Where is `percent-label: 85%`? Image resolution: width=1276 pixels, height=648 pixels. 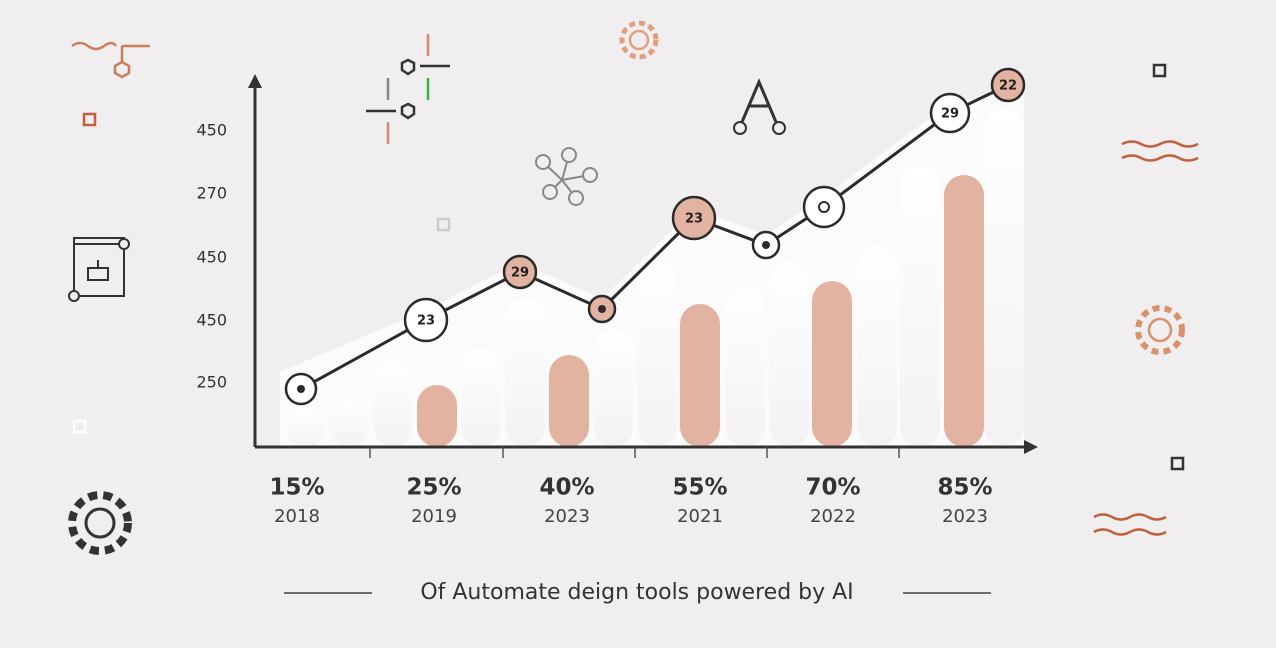
percent-label: 85% is located at coordinates (964, 488).